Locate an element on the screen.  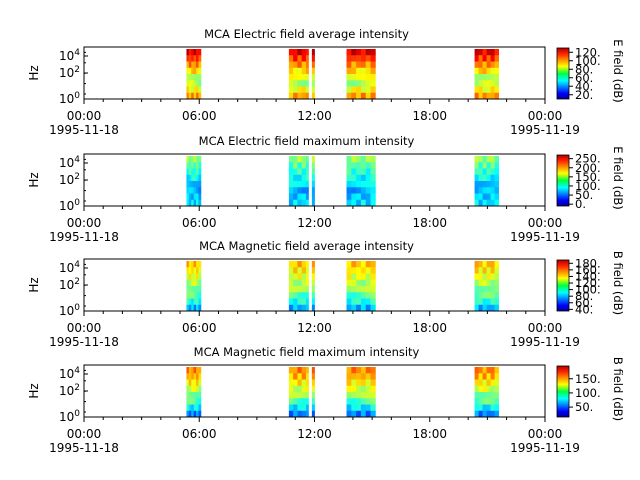
data-block is located at coordinates (361, 74).